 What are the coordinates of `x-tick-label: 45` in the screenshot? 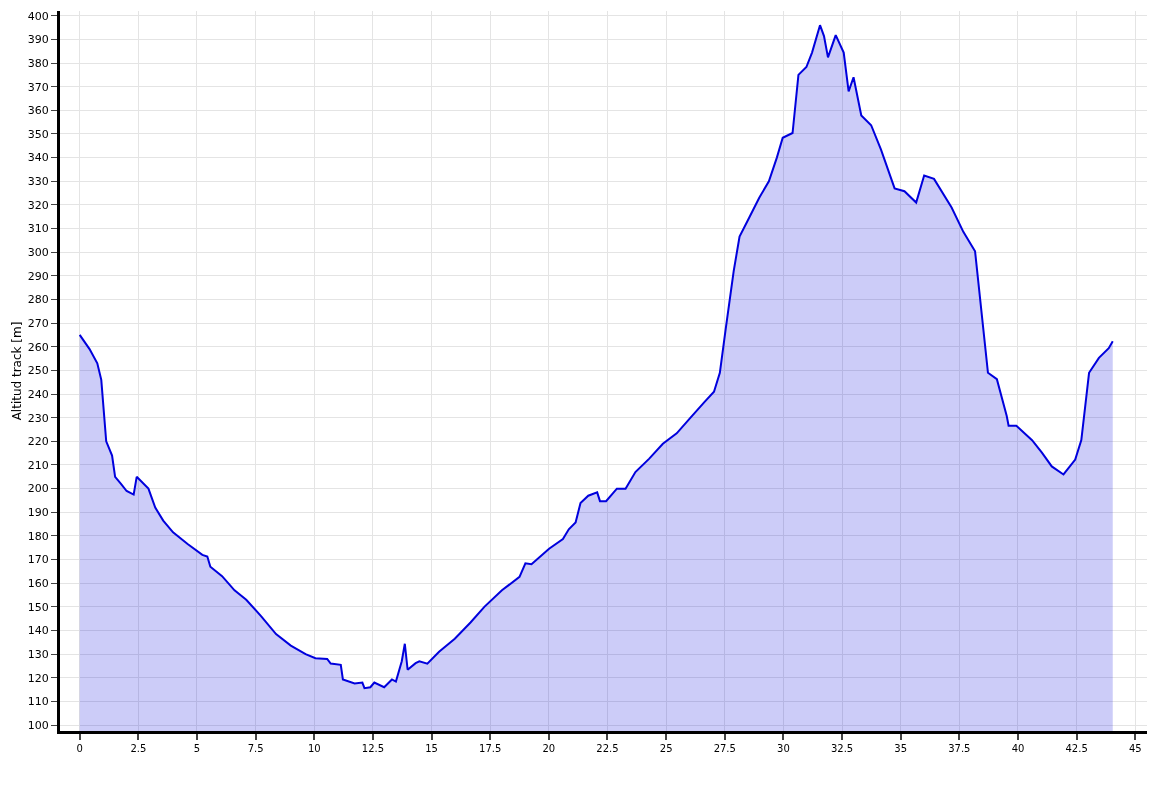 It's located at (1135, 748).